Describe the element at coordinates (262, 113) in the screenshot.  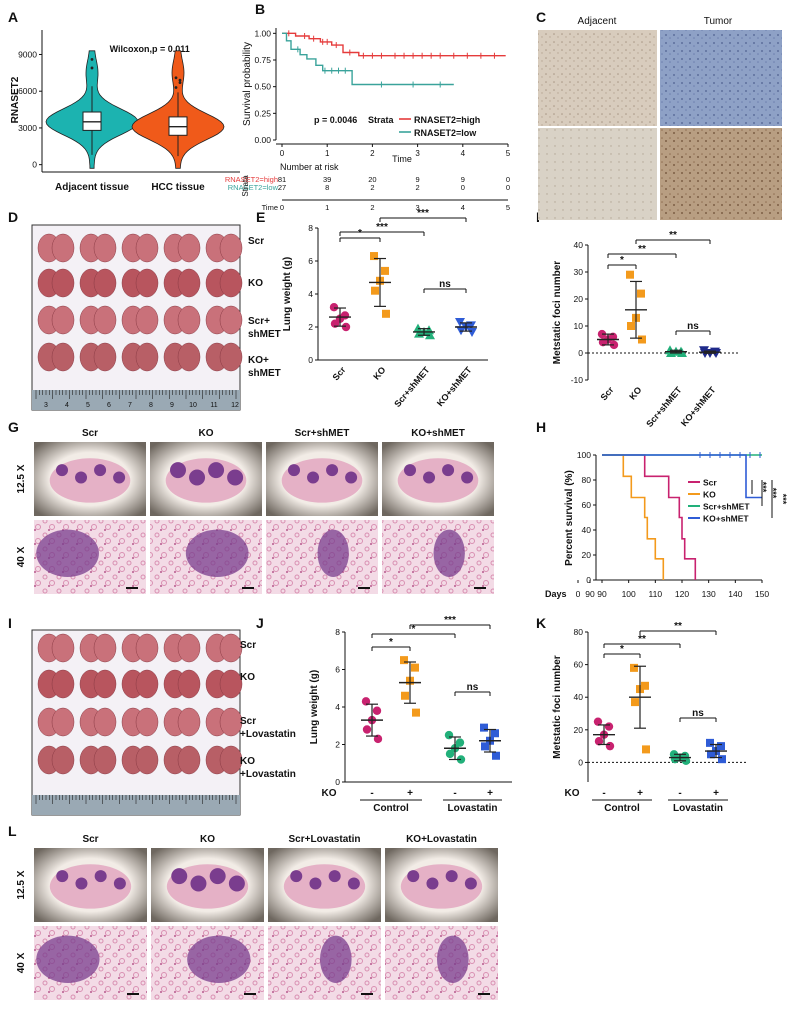
I see `km-b-y-tick-label: 0.25` at that location.